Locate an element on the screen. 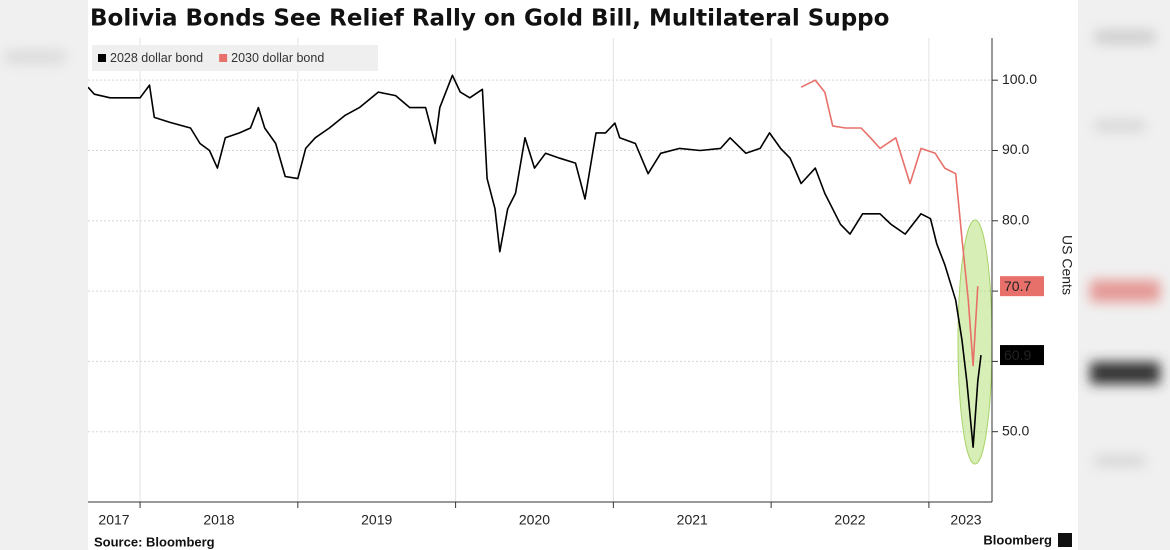 The height and width of the screenshot is (550, 1170). legend is located at coordinates (235, 58).